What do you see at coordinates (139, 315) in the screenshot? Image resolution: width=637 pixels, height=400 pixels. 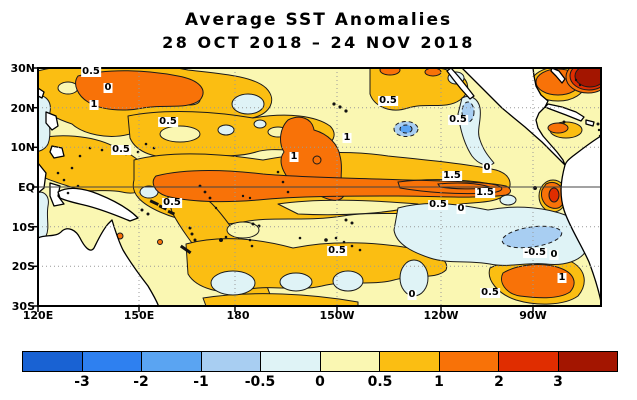 I see `x-tick-150e: 150E` at bounding box center [139, 315].